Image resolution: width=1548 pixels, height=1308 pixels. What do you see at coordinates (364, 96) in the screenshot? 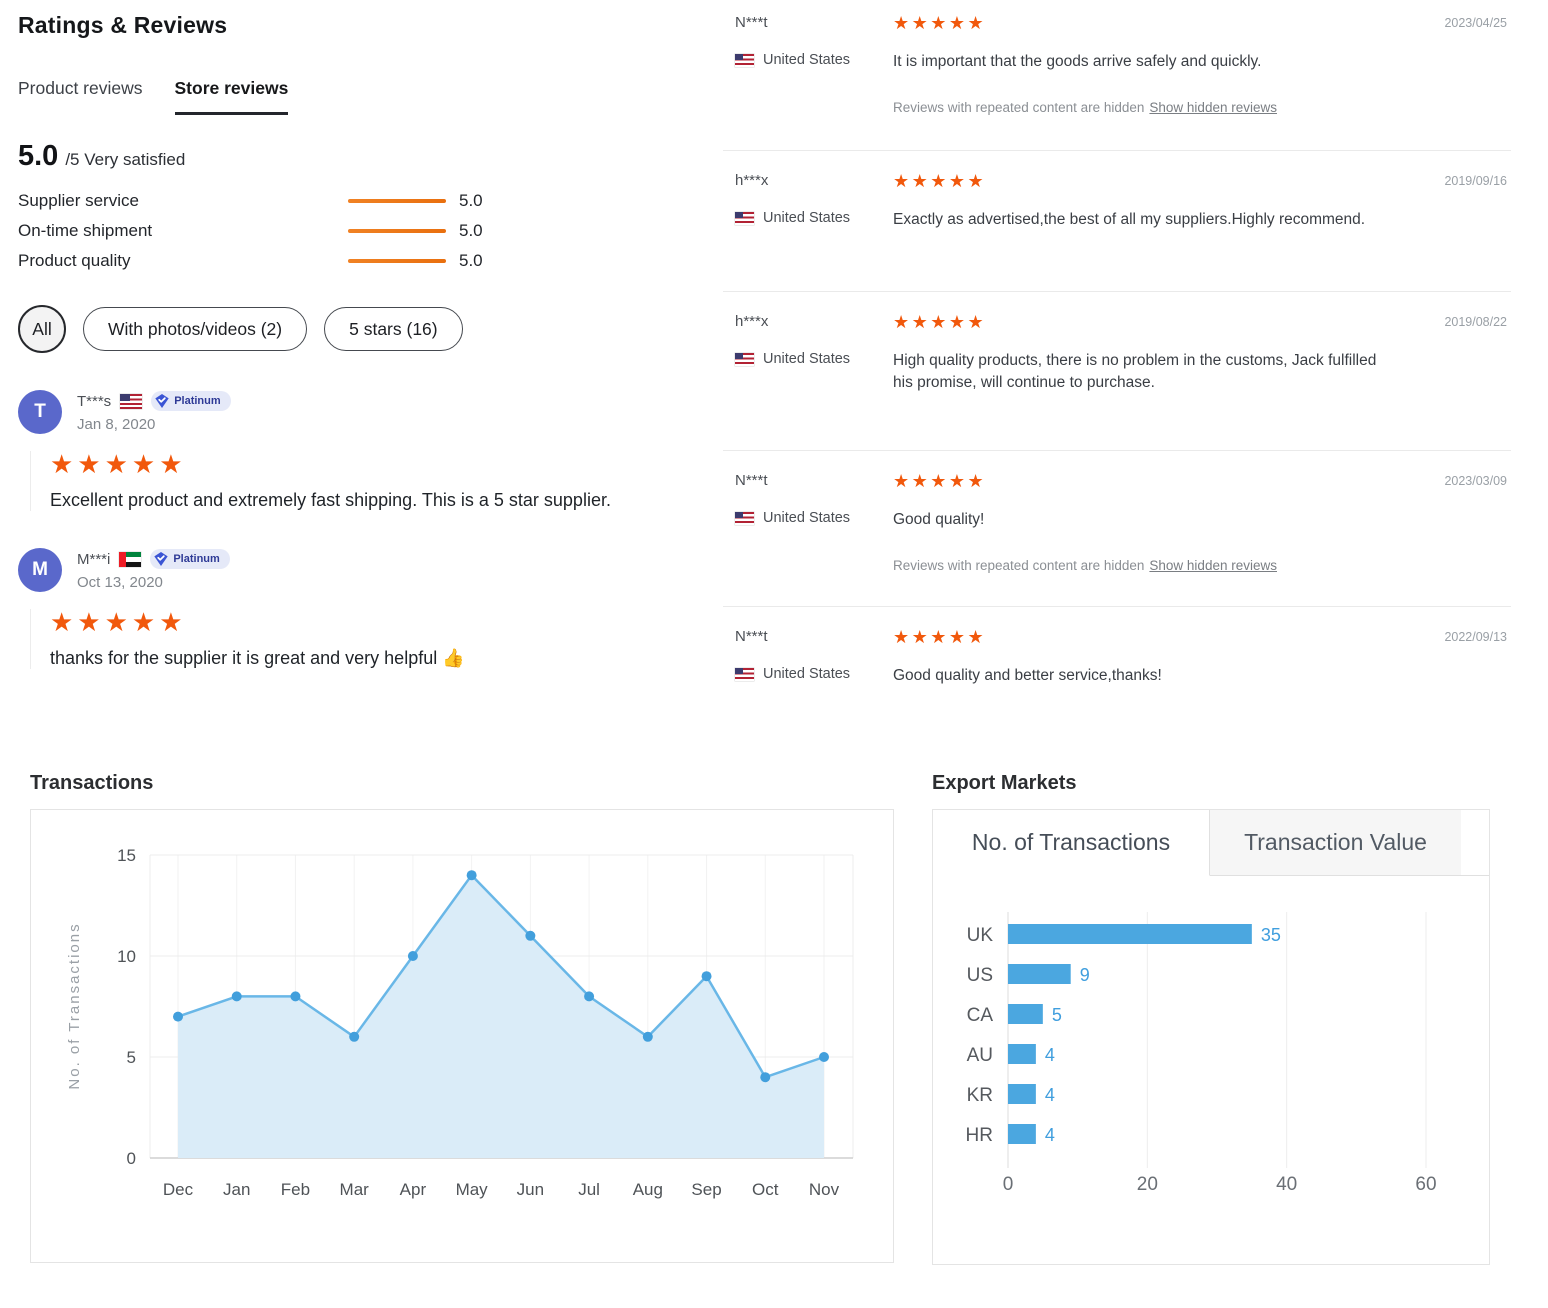
I see `reviews-tabs: Product reviews Store reviews` at bounding box center [364, 96].